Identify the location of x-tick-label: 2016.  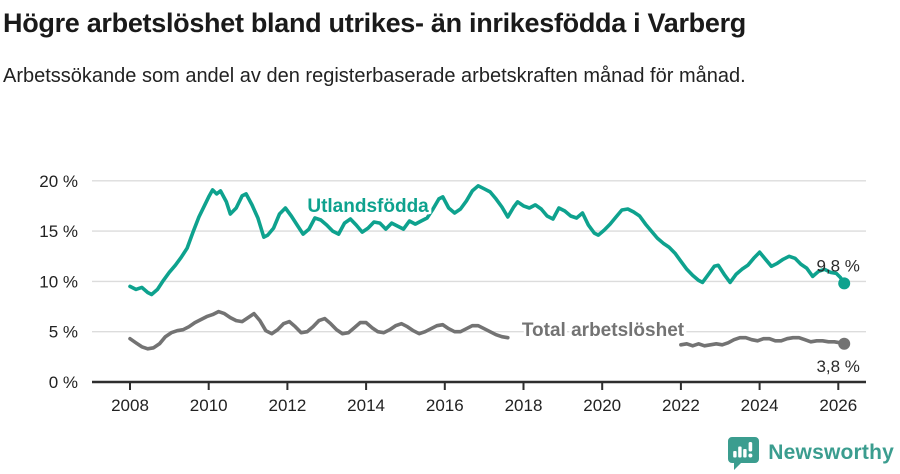
(445, 405).